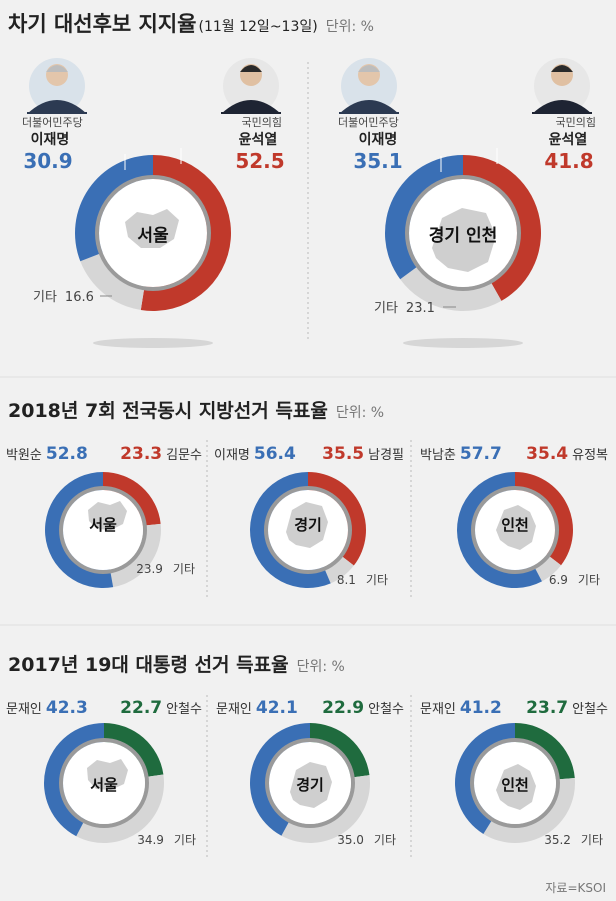  I want to click on value-red: 52.5, so click(259, 161).